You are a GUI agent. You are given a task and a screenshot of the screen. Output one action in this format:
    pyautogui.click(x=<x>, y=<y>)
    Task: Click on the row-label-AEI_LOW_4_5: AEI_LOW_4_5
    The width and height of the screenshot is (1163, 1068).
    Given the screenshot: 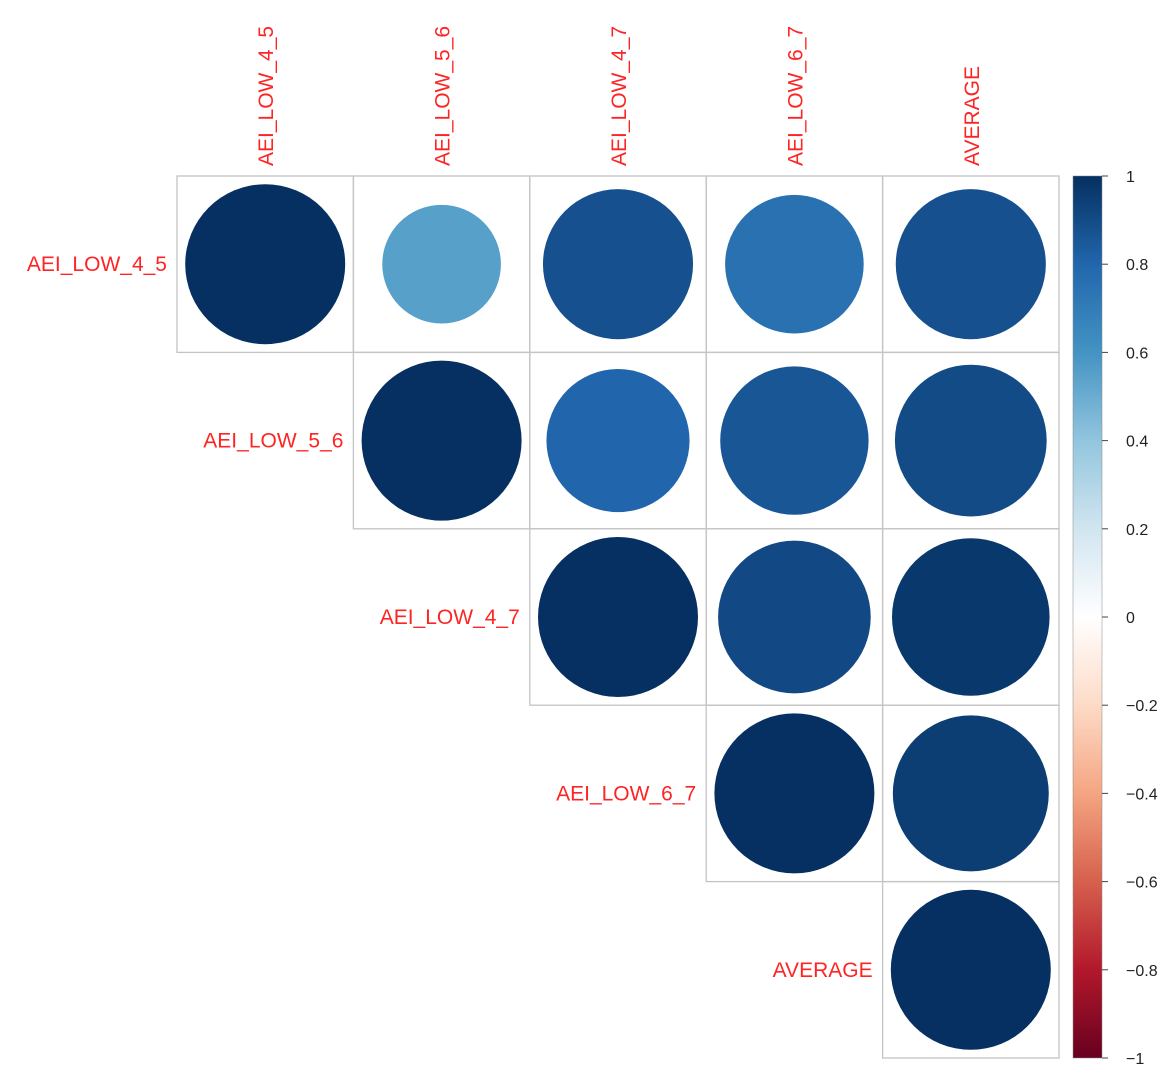 What is the action you would take?
    pyautogui.click(x=97, y=264)
    